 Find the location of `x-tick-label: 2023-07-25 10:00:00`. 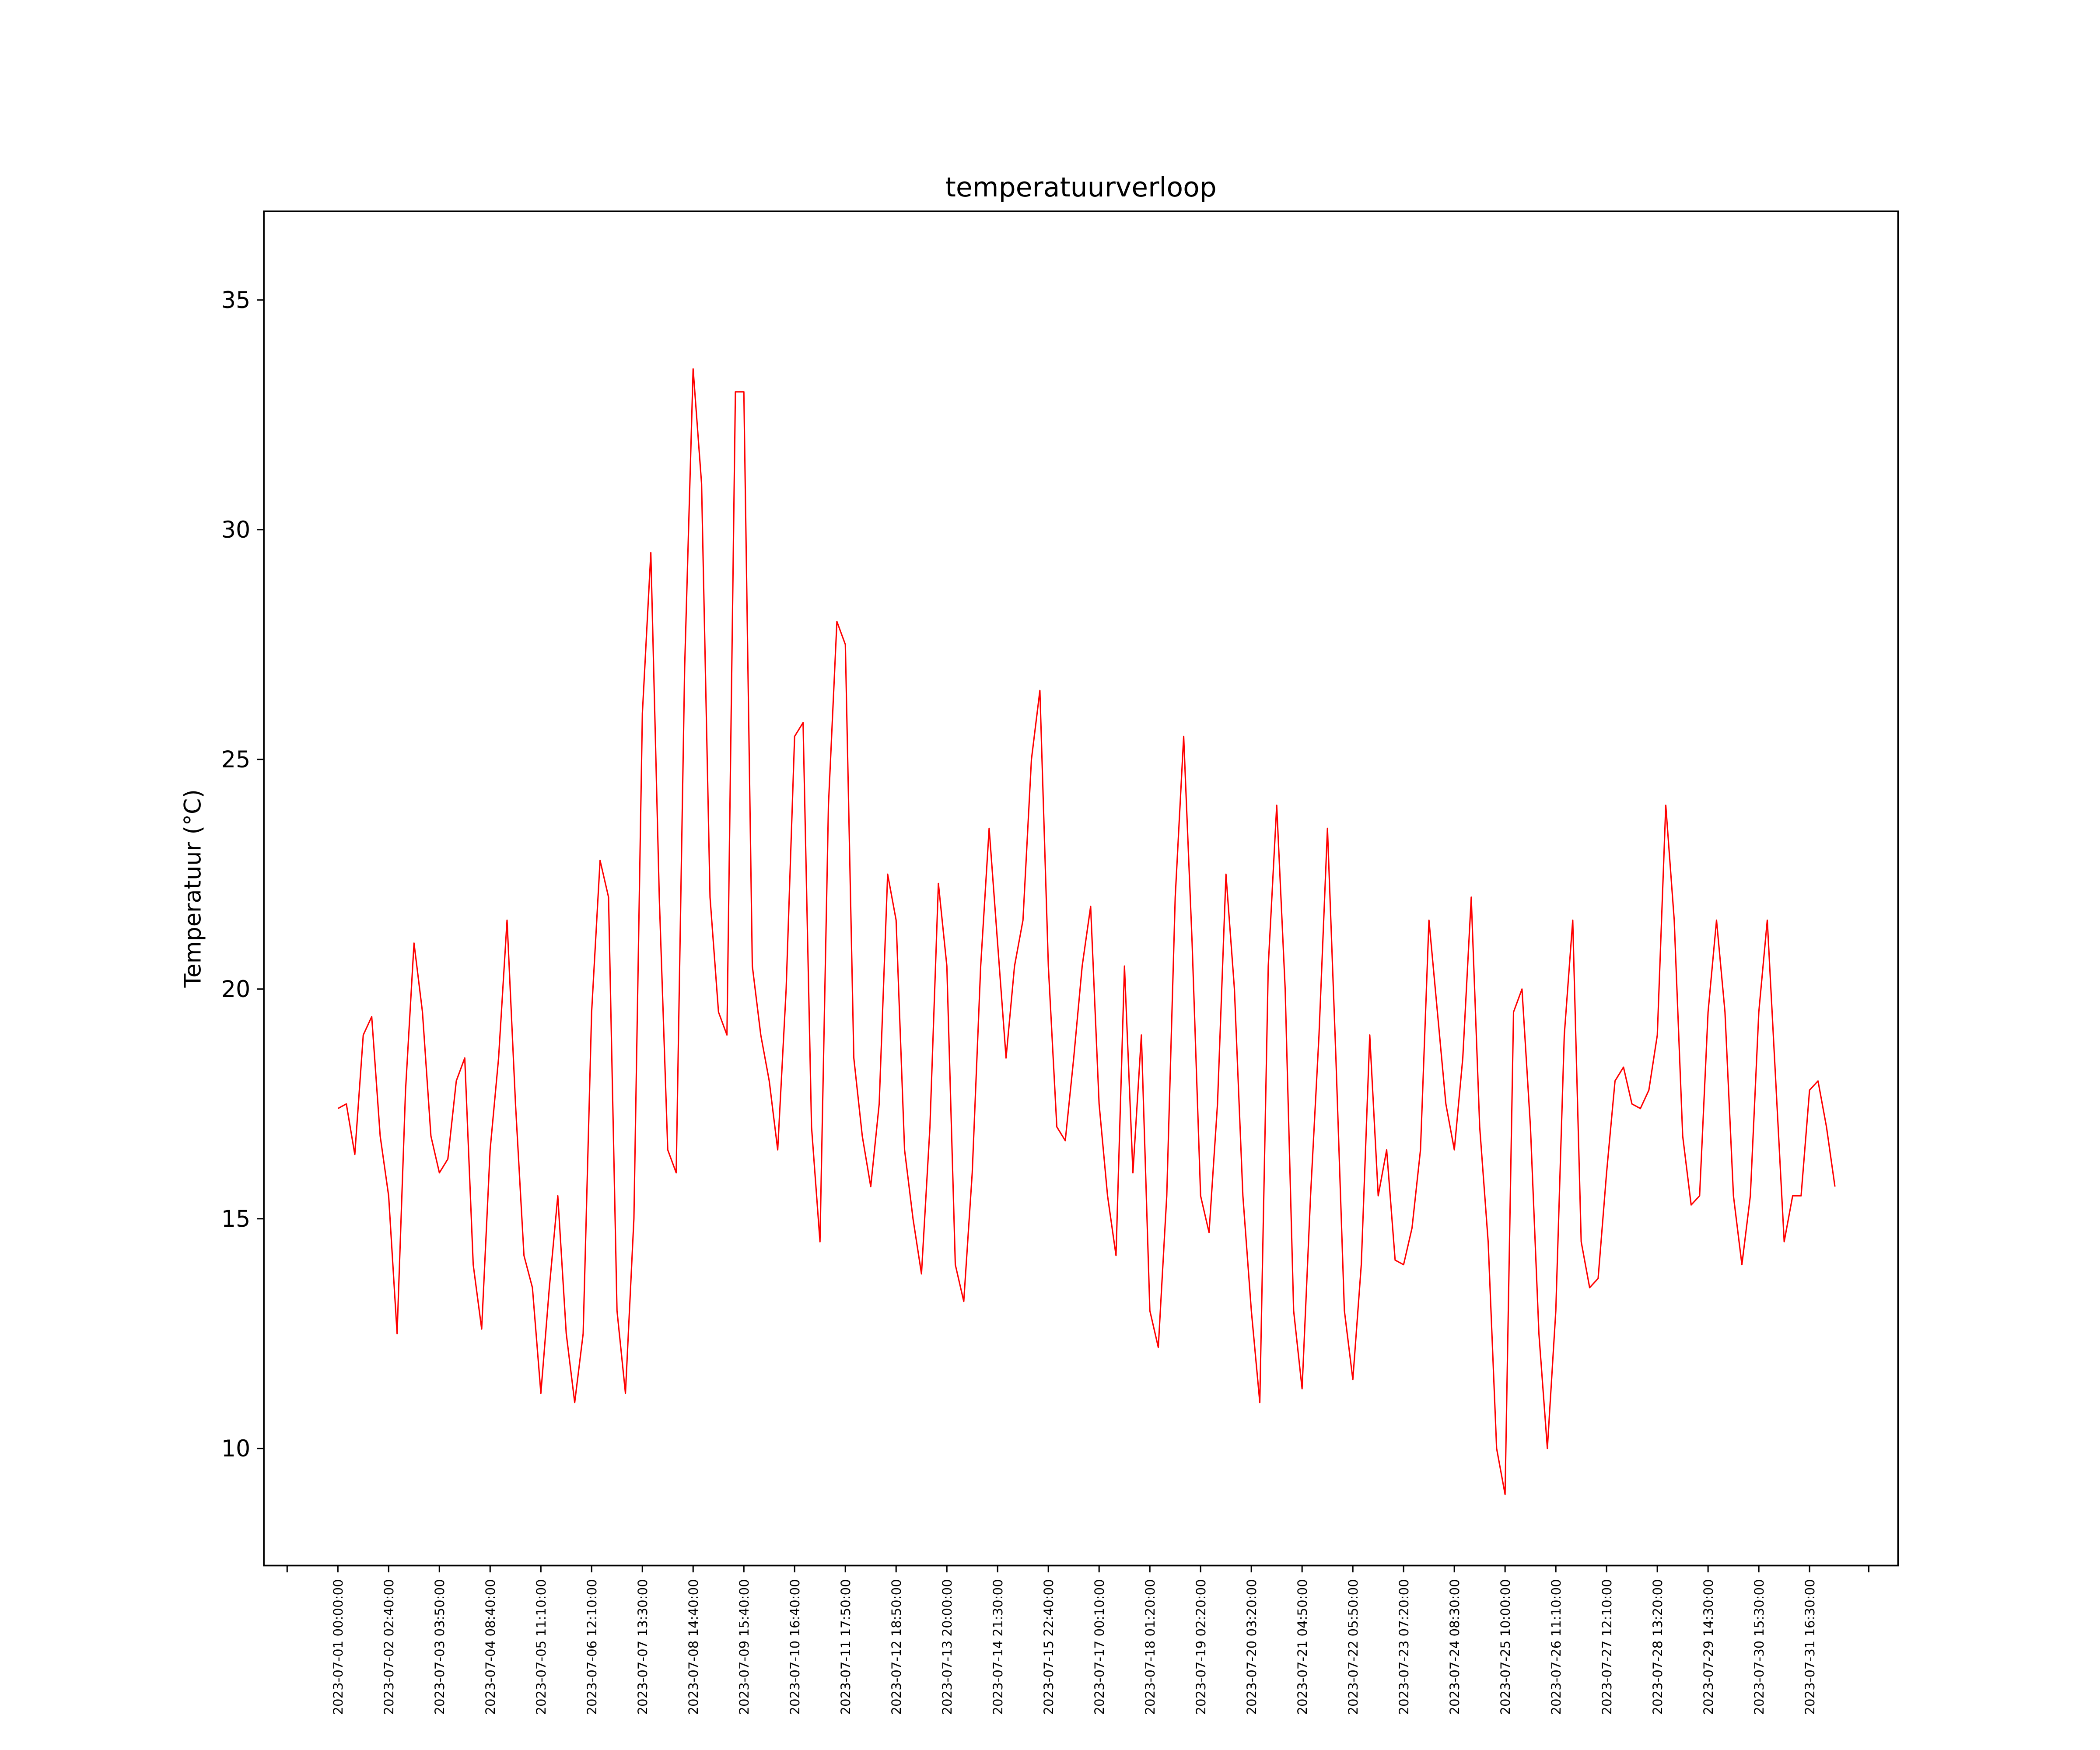

x-tick-label: 2023-07-25 10:00:00 is located at coordinates (1505, 1647).